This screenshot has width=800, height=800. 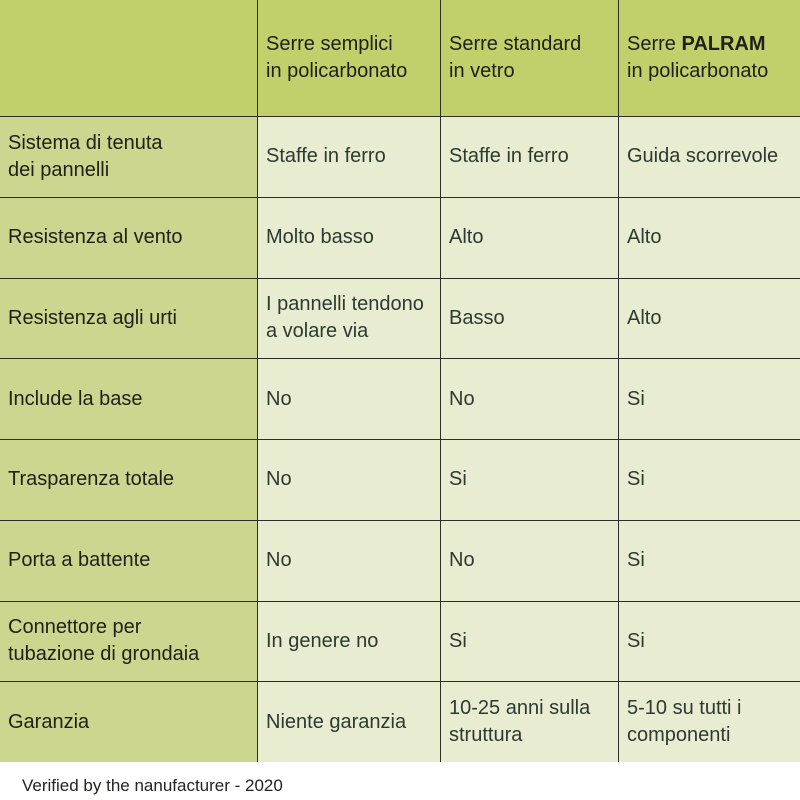 I want to click on row-label-trasparenza-totale: Trasparenza totale, so click(x=128, y=479).